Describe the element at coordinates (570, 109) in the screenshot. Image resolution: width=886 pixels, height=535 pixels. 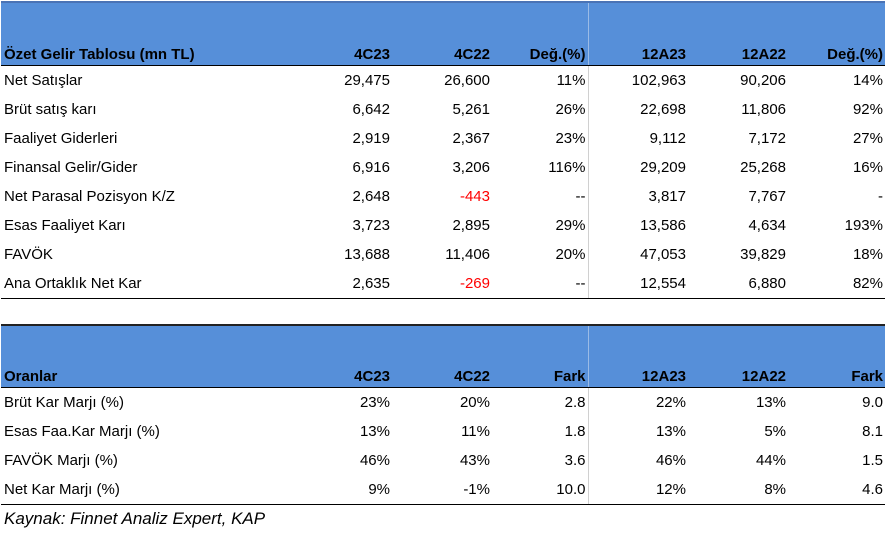
I see `table-cell: 26%` at that location.